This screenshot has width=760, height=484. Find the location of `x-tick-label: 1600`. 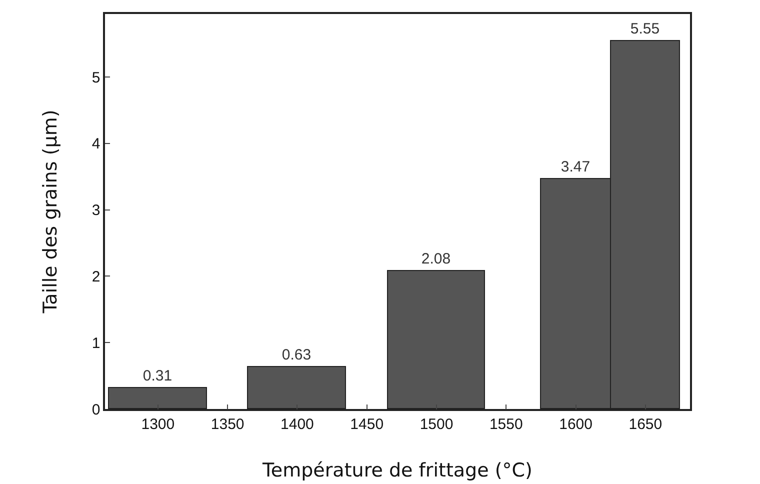

x-tick-label: 1600 is located at coordinates (575, 424).